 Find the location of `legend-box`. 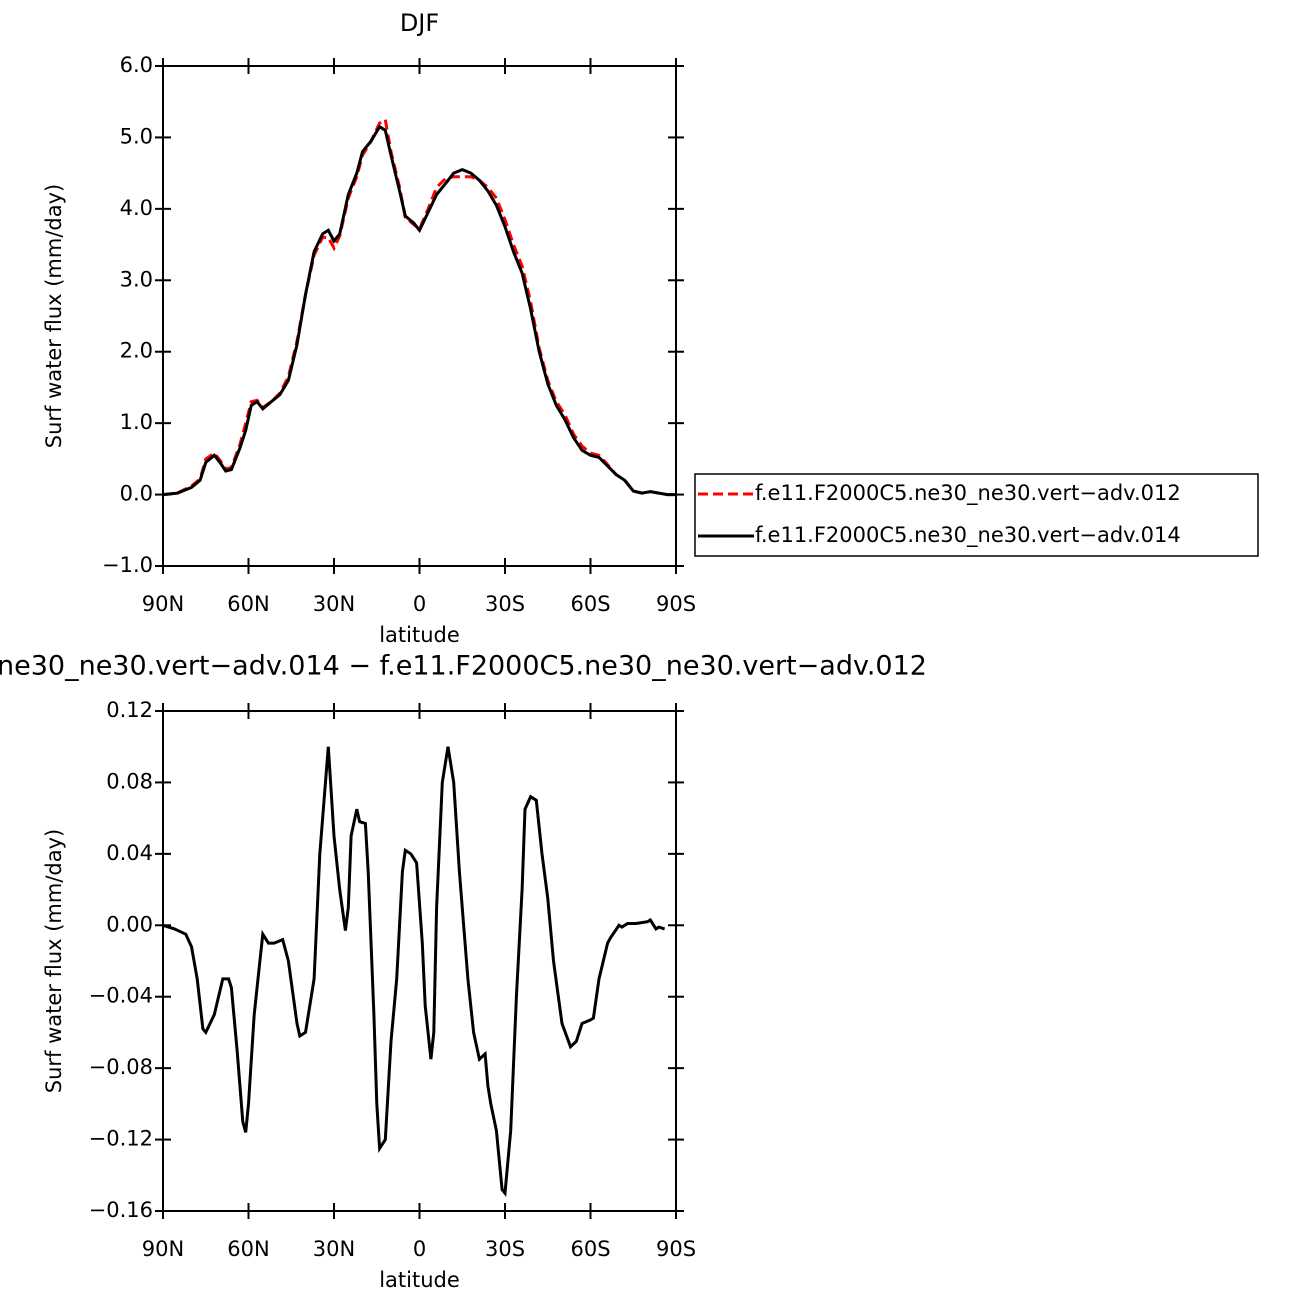

legend-box is located at coordinates (976, 515).